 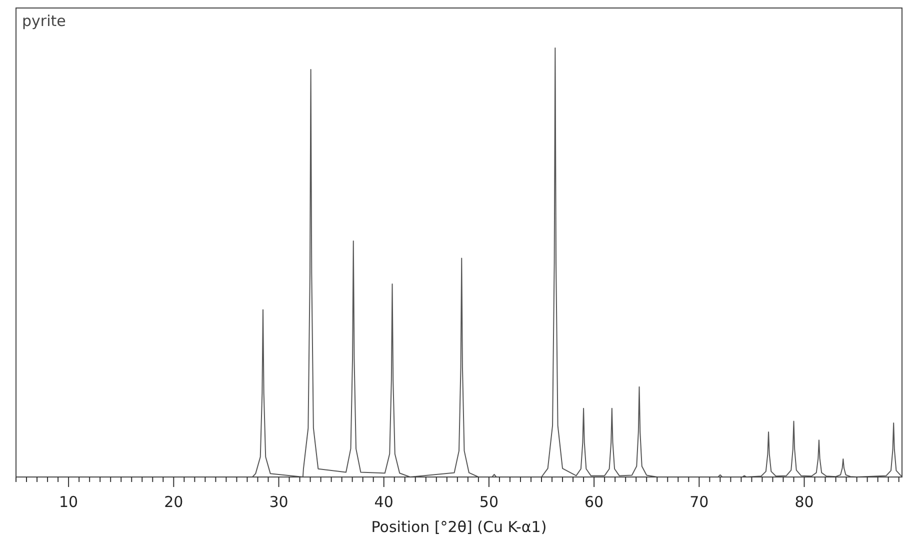 I want to click on x-tick-label: 50, so click(x=488, y=502).